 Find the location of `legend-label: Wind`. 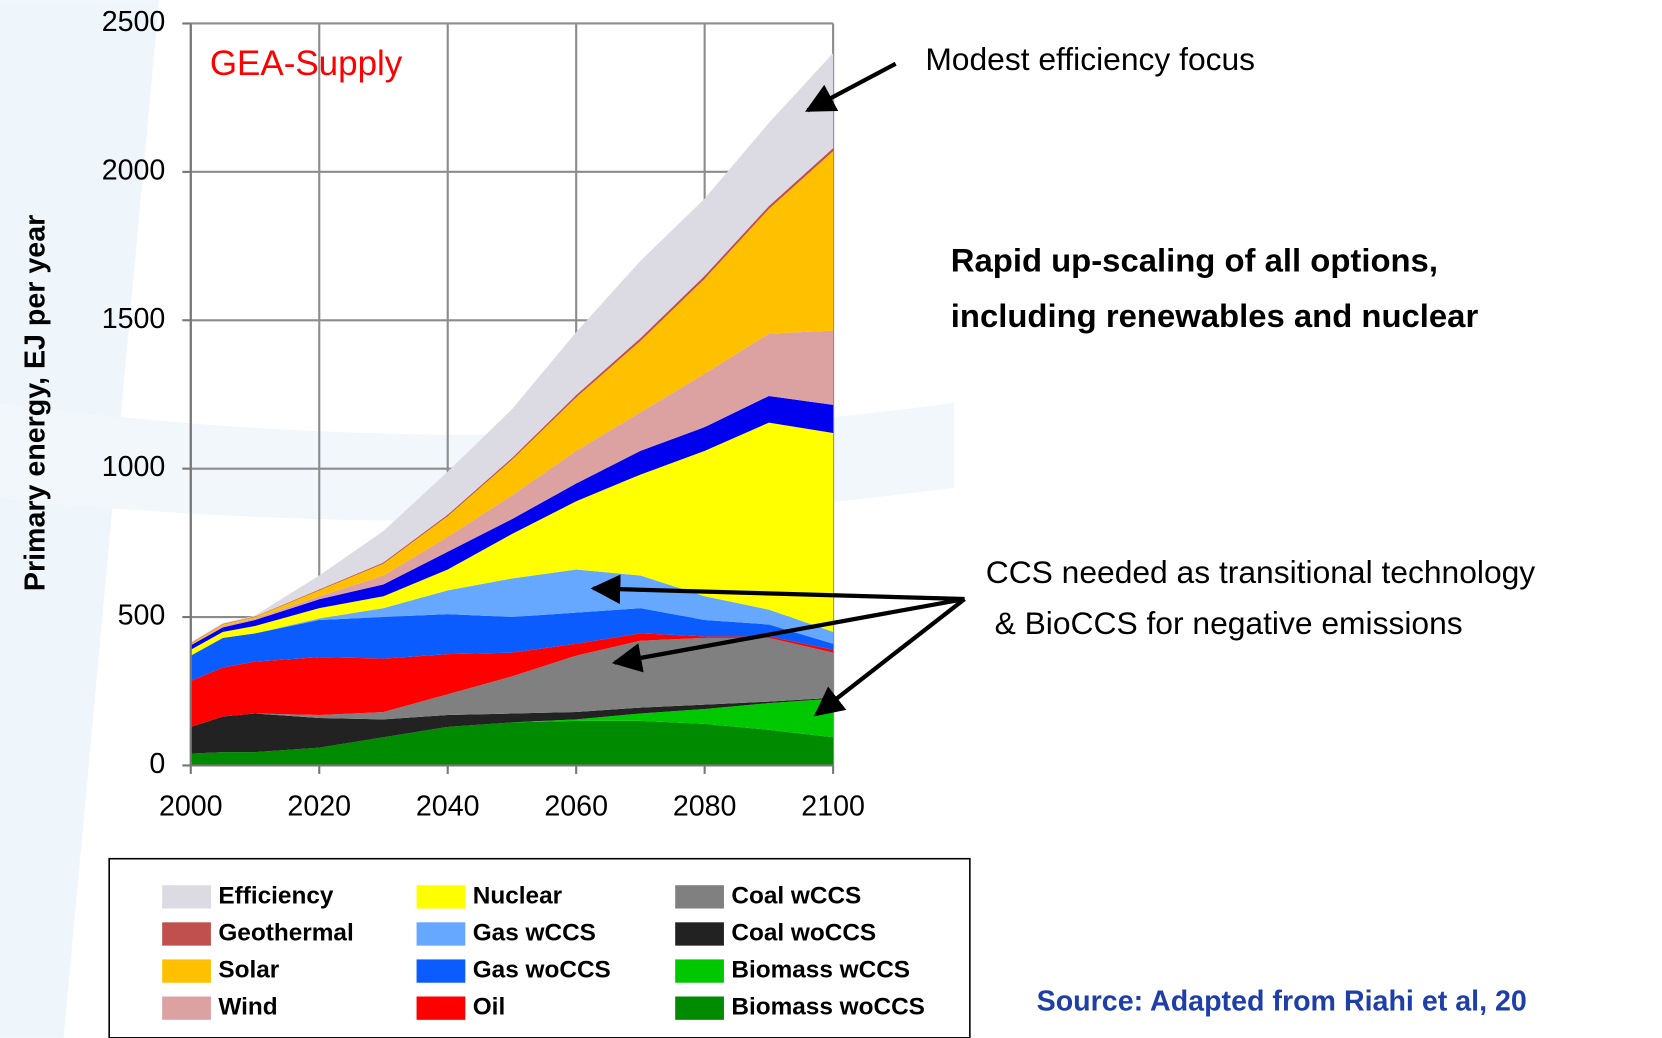

legend-label: Wind is located at coordinates (247, 1007).